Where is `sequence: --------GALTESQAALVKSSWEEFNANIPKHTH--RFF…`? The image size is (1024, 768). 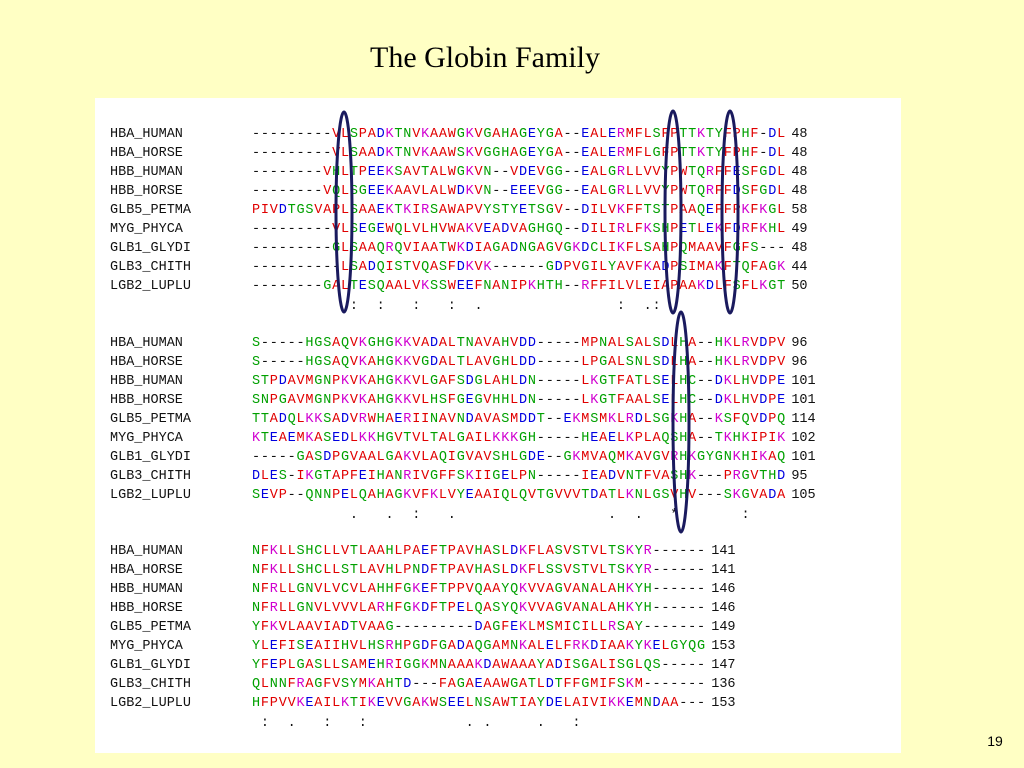 sequence: --------GALTESQAALVKSSWEEFNANIPKHTH--RFF… is located at coordinates (518, 286).